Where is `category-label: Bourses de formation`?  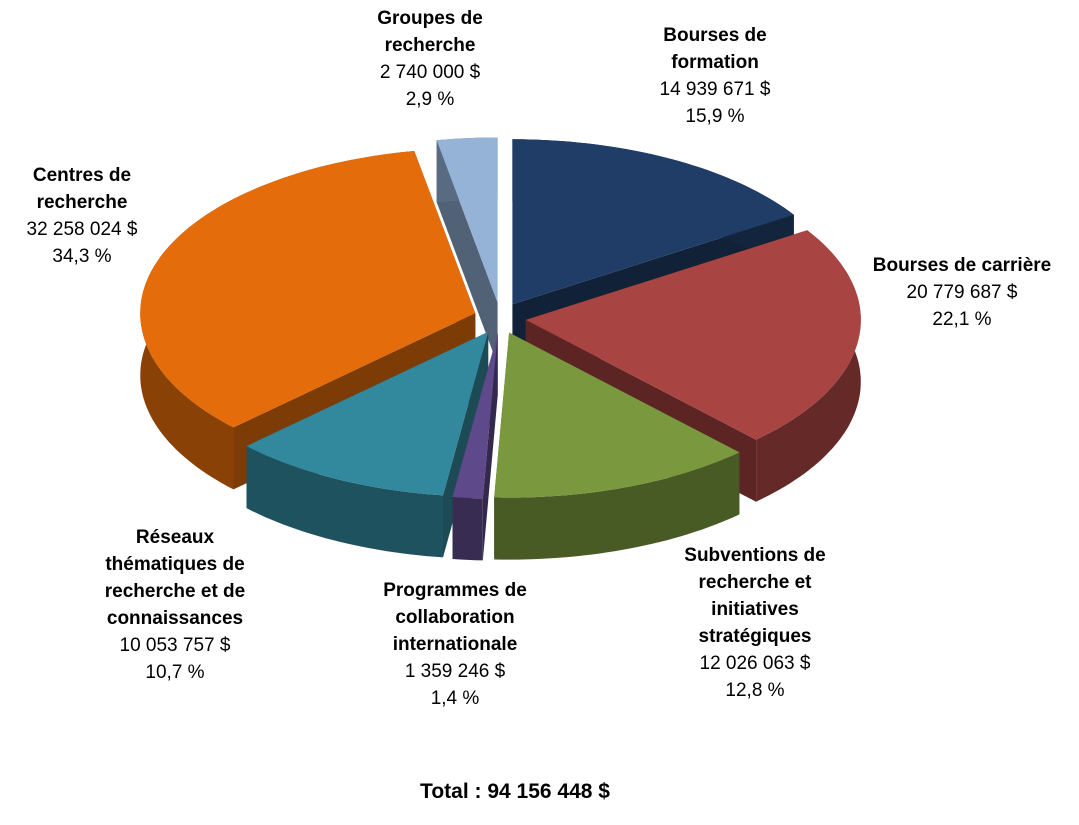 category-label: Bourses de formation is located at coordinates (715, 49).